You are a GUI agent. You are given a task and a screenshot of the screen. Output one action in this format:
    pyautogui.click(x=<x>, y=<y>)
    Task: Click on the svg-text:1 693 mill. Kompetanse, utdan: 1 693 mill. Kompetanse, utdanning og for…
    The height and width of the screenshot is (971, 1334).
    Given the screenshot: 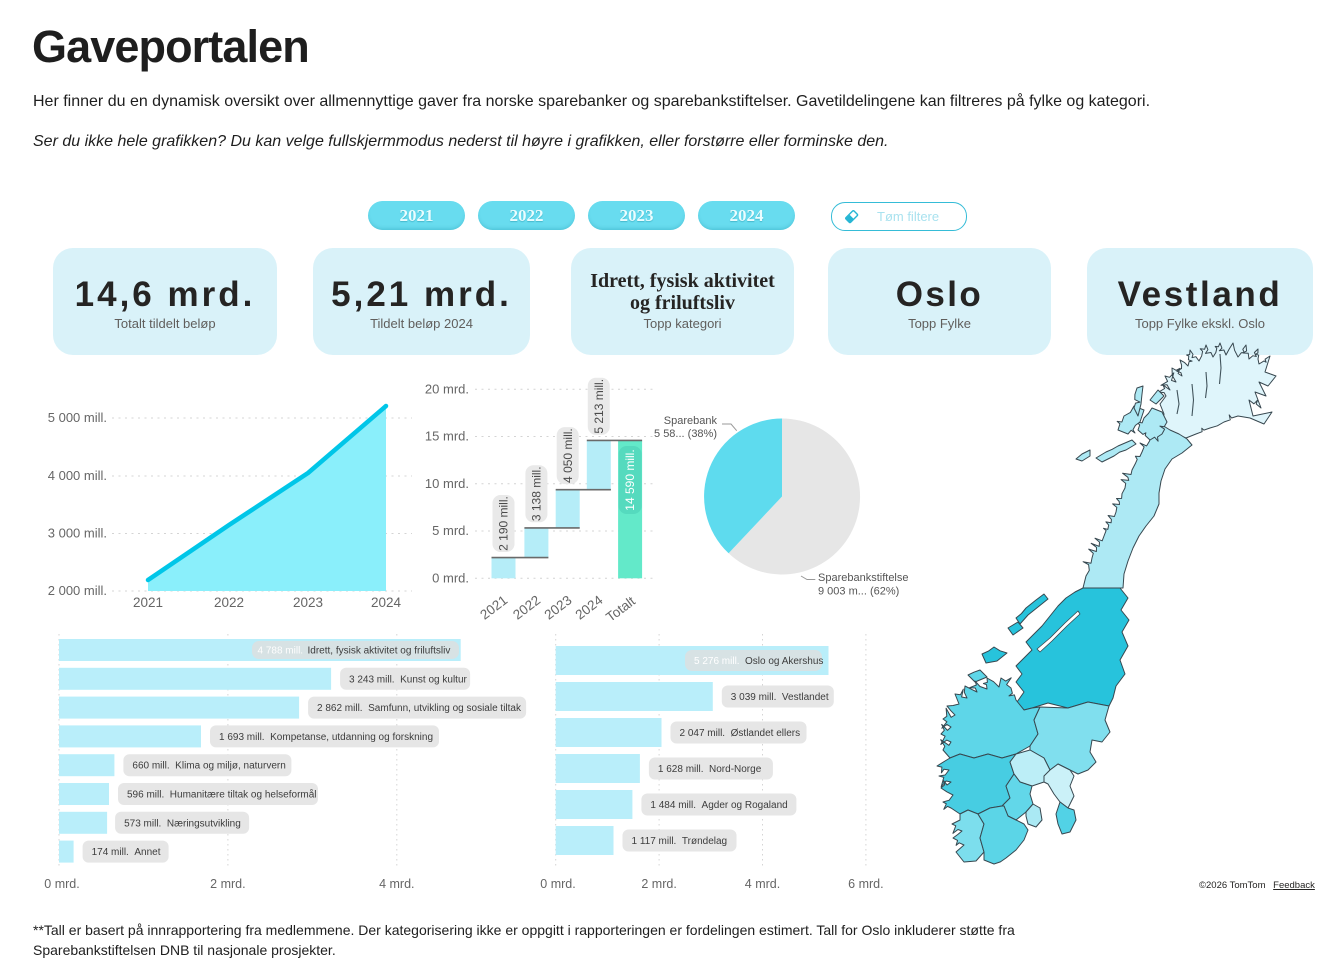 What is the action you would take?
    pyautogui.click(x=326, y=737)
    